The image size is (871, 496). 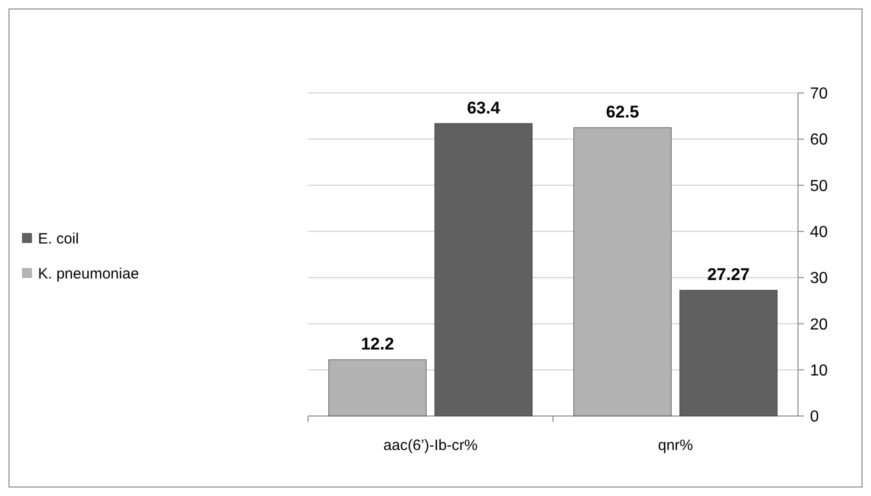 I want to click on y-tick-label: 60, so click(x=819, y=140).